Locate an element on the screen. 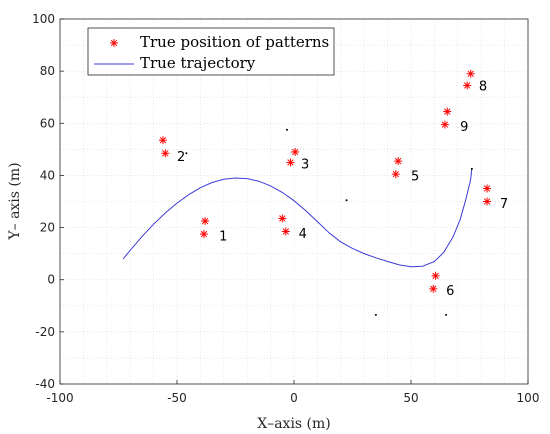 Image resolution: width=550 pixels, height=434 pixels. legend-asterisk-stroke is located at coordinates (114, 43).